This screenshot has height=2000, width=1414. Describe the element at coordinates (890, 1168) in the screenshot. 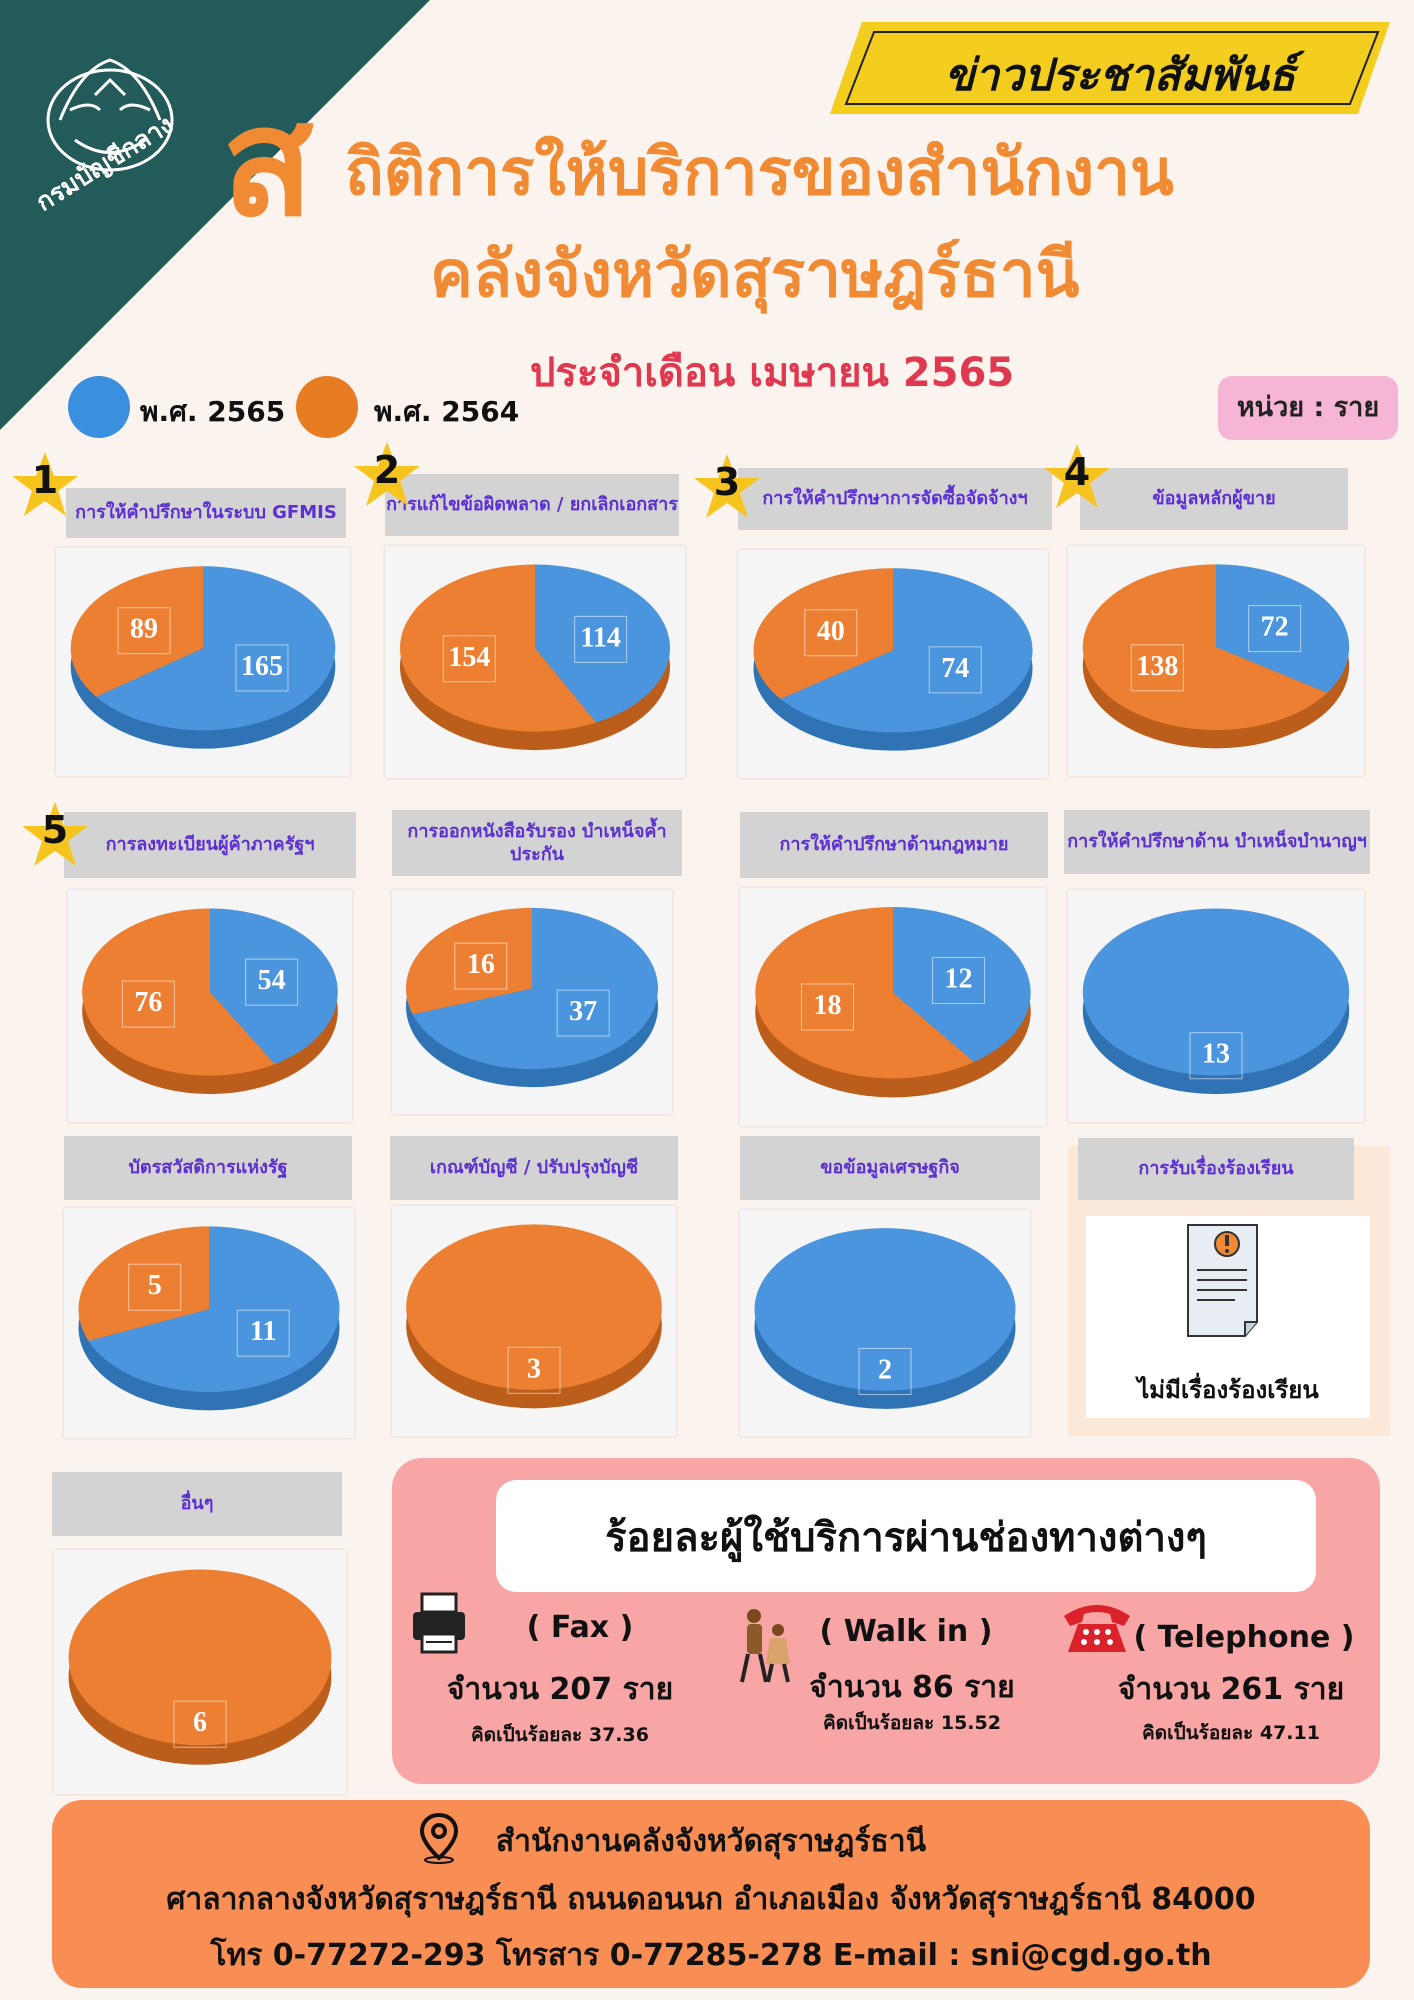

I see `pie-title: ขอข้อมูลเศรษฐกิจ` at that location.